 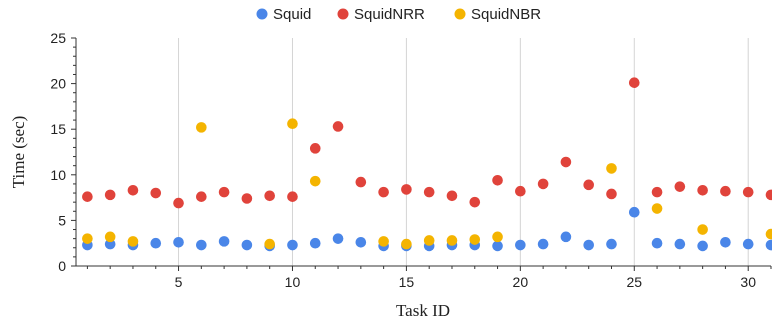 I want to click on x-tick-label: 5, so click(x=179, y=282).